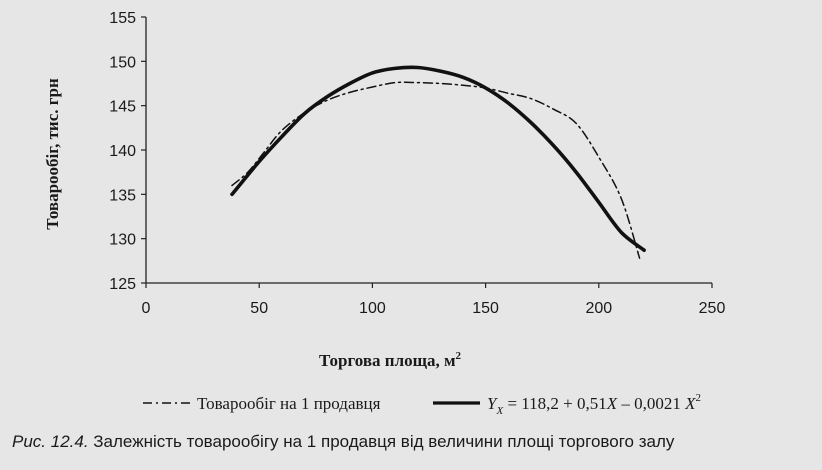  Describe the element at coordinates (259, 308) in the screenshot. I see `x-tick-label: 50` at that location.